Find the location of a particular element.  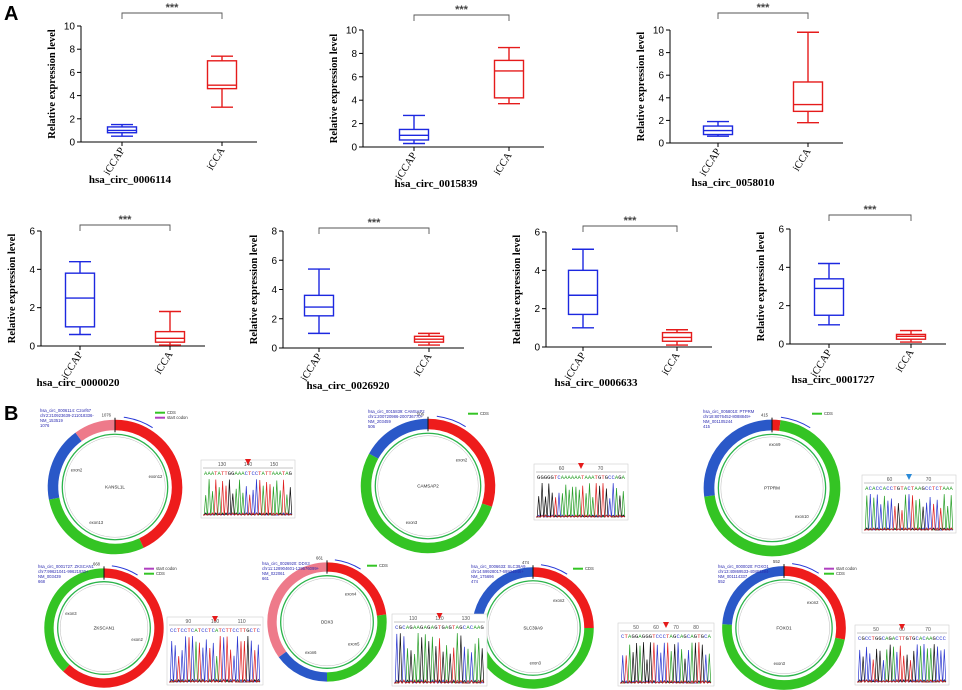

junction-arrow-icon is located at coordinates (902, 627).